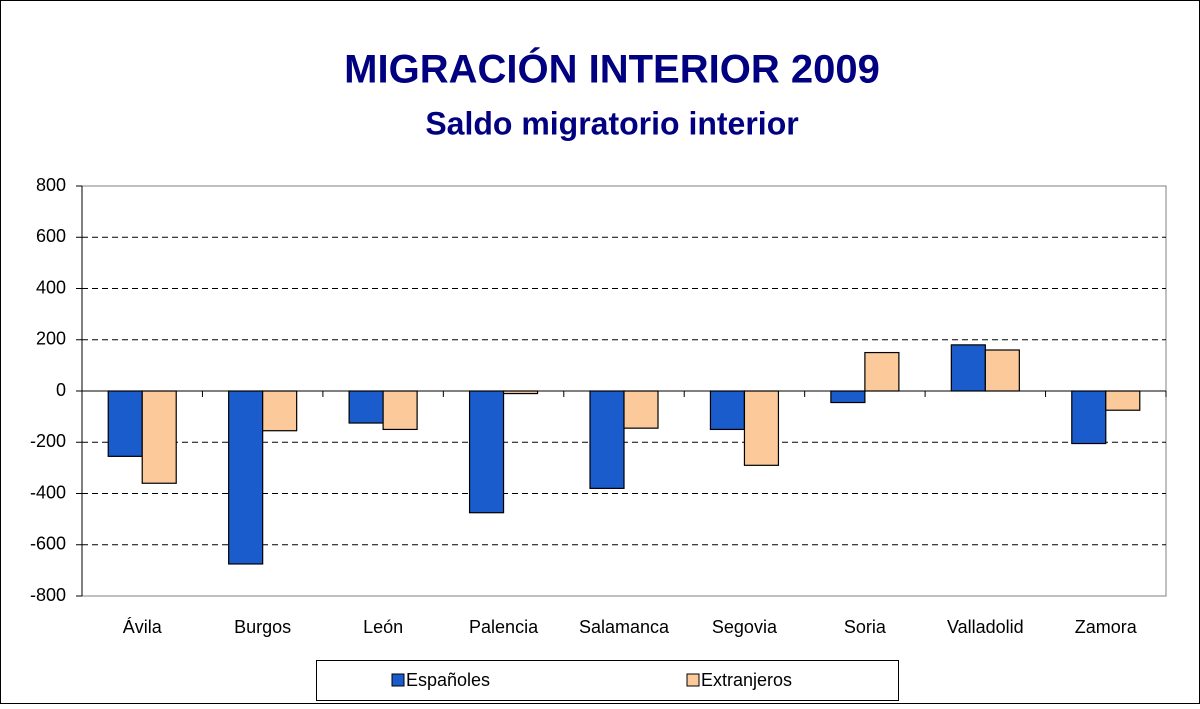 This screenshot has height=709, width=1200. Describe the element at coordinates (262, 627) in the screenshot. I see `x-tick-label: Burgos` at that location.